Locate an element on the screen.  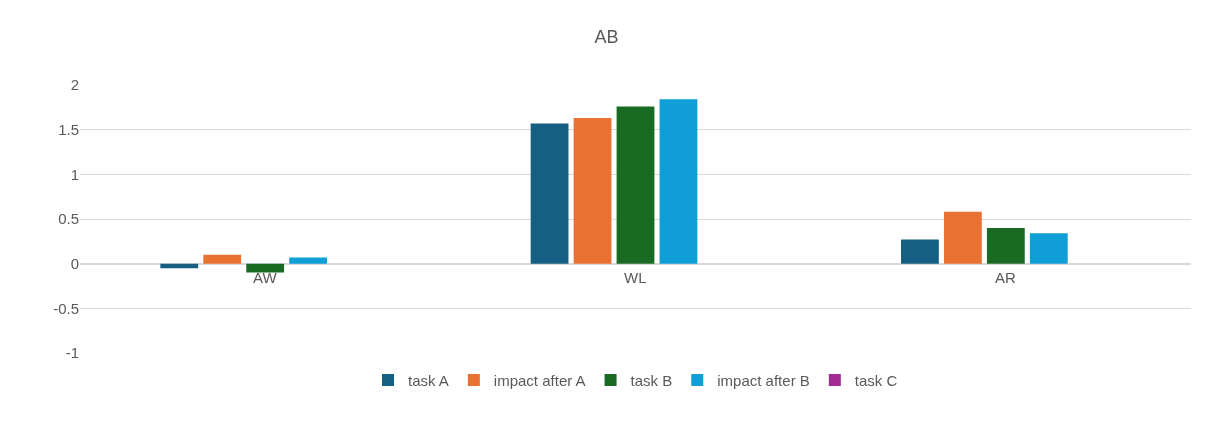
chart-title: AB is located at coordinates (606, 36).